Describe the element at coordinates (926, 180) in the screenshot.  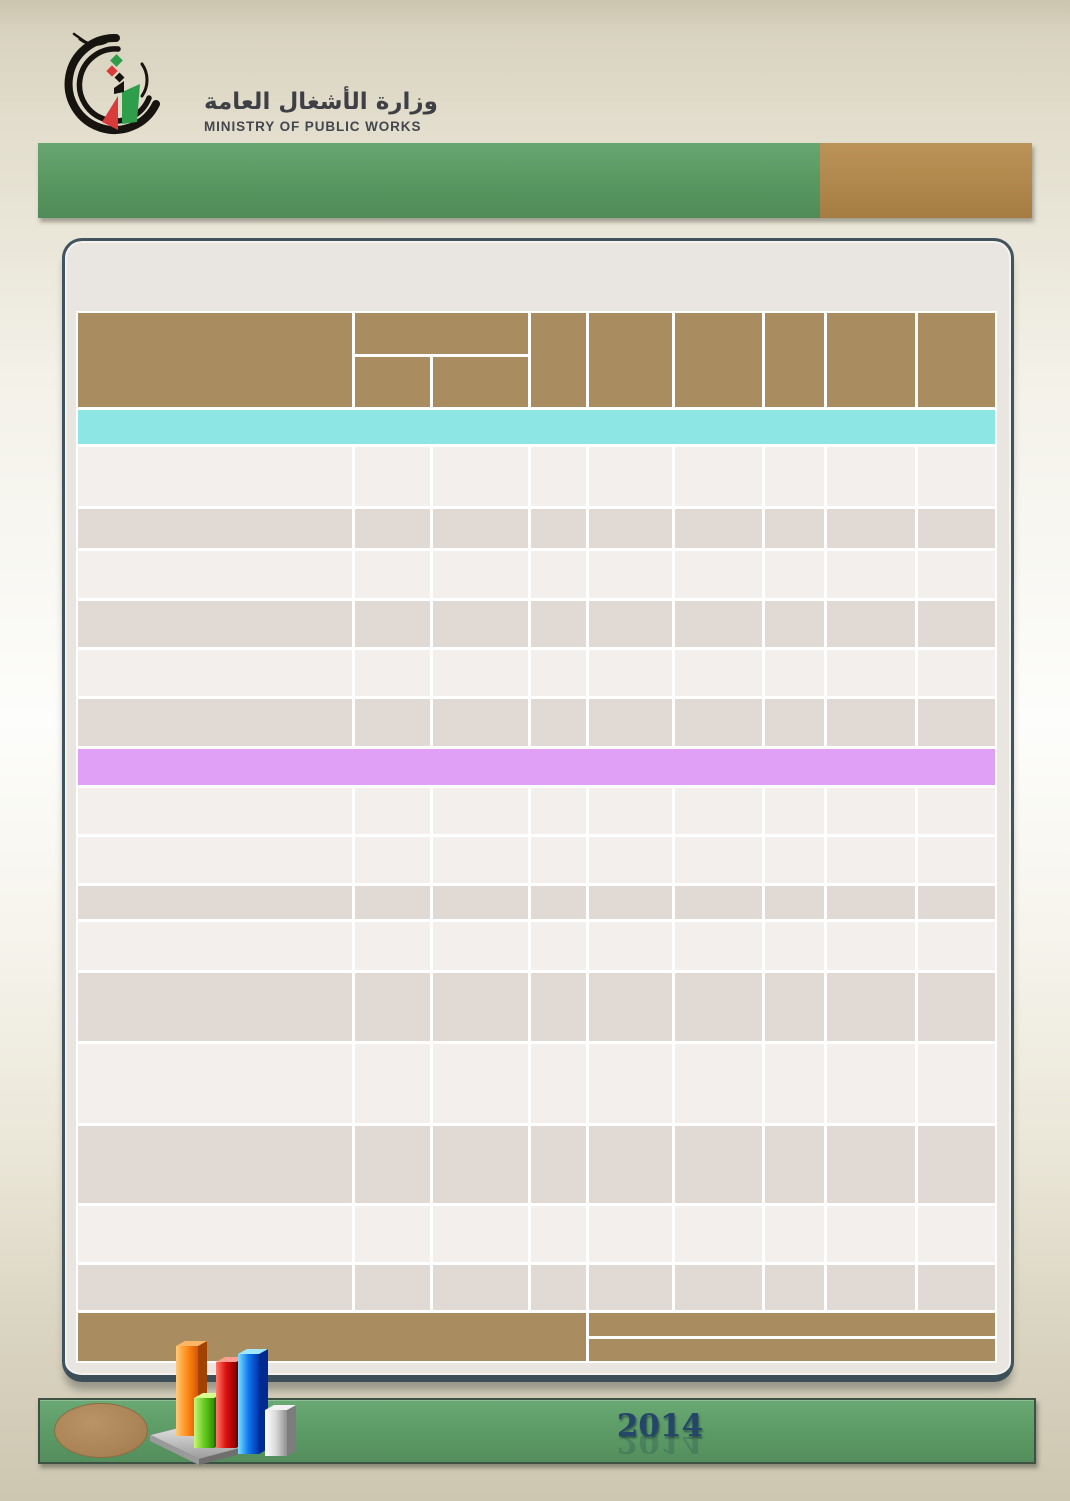
I see `title-bar-brown-segment` at that location.